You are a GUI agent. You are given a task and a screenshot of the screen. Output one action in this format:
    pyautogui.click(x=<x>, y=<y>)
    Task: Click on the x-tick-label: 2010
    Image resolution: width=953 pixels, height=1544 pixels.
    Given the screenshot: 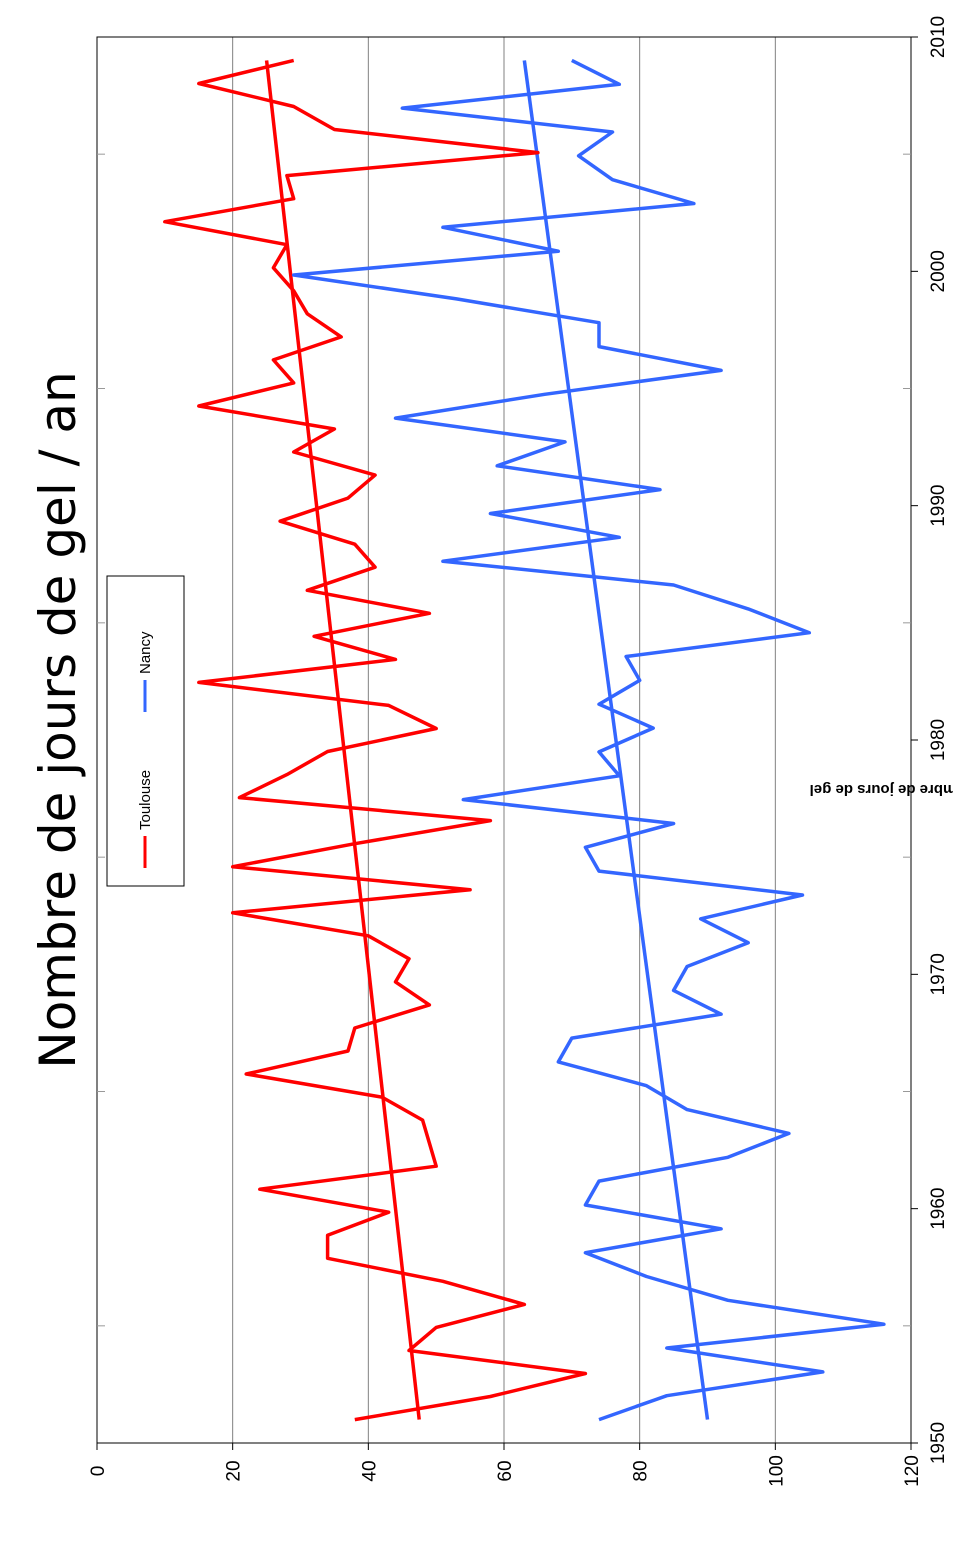 What is the action you would take?
    pyautogui.click(x=938, y=37)
    